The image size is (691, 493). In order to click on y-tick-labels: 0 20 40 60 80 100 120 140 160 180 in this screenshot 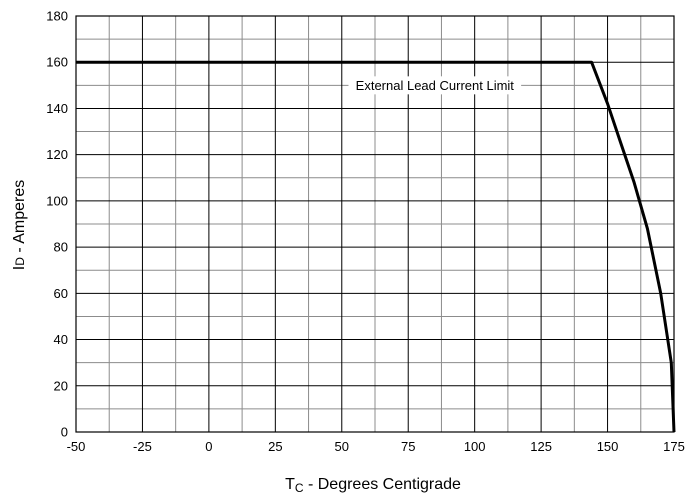, I will do `click(57, 224)`.